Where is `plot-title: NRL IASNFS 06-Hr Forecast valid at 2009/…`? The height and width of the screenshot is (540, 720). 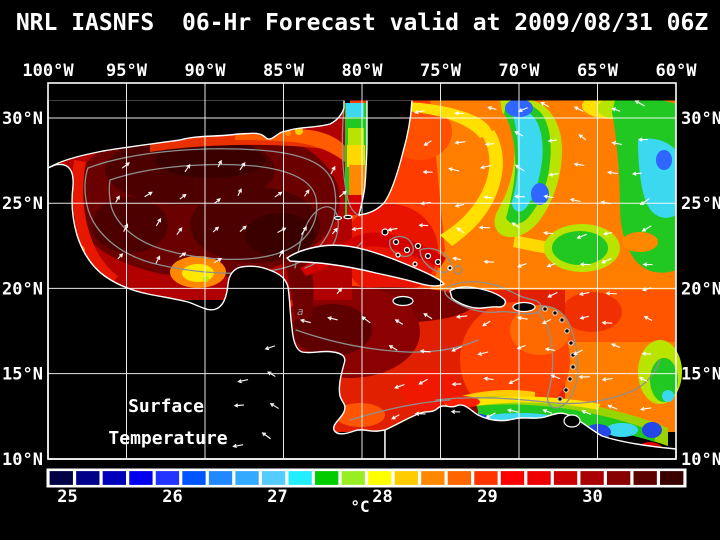
plot-title: NRL IASNFS 06-Hr Forecast valid at 2009/… is located at coordinates (362, 23).